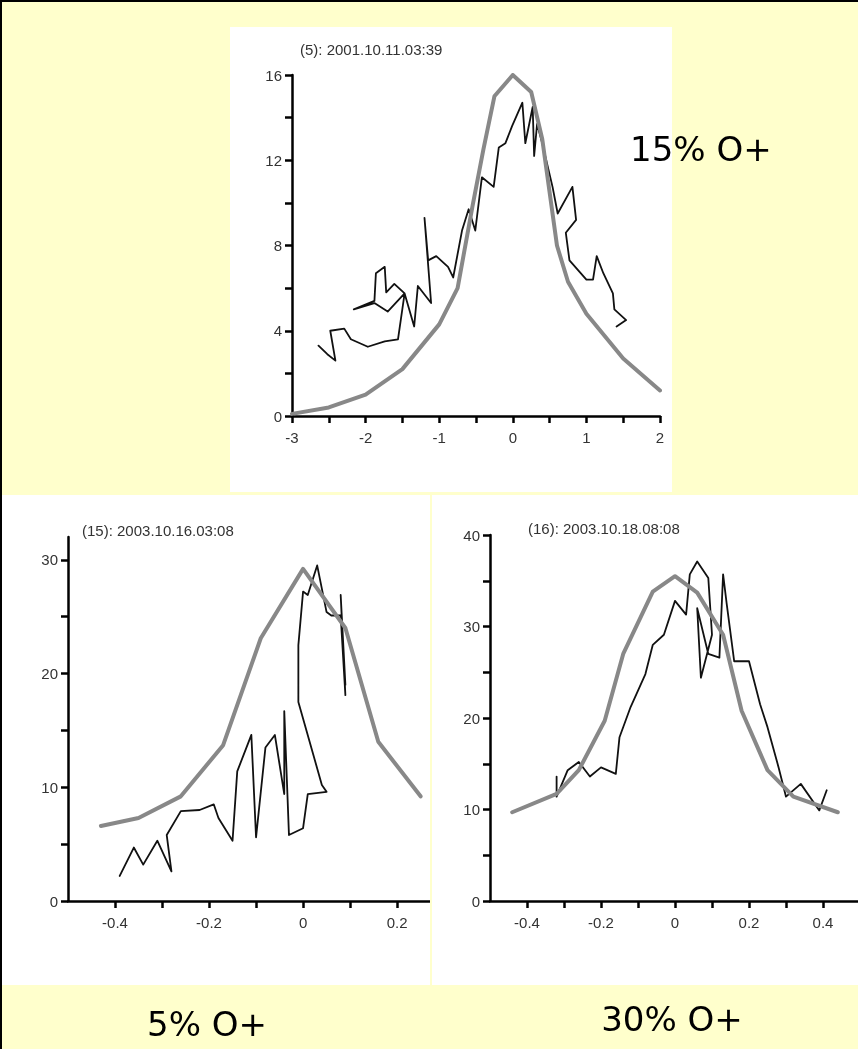 The image size is (858, 1049). Describe the element at coordinates (273, 160) in the screenshot. I see `y-tick-label: 12` at that location.